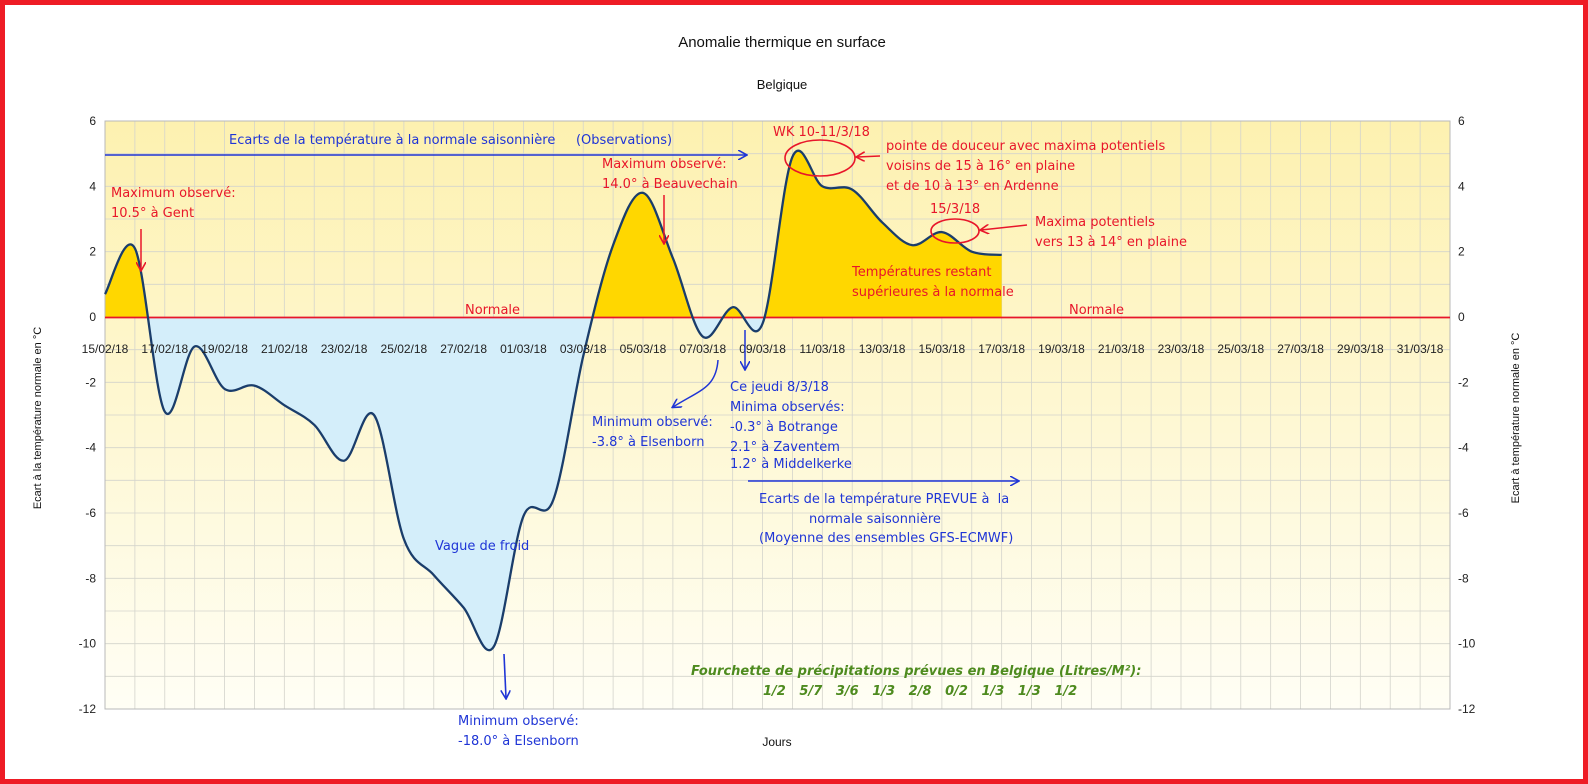 Image resolution: width=1588 pixels, height=784 pixels. I want to click on x-tick: 07/03/18, so click(702, 349).